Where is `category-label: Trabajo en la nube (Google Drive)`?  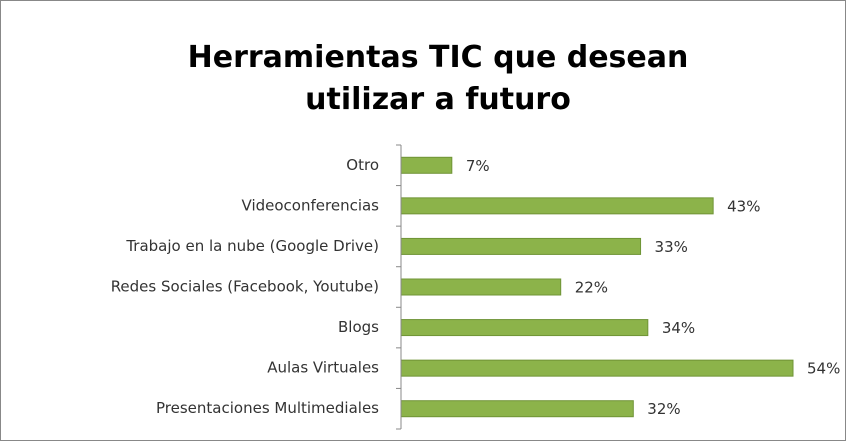
category-label: Trabajo en la nube (Google Drive) is located at coordinates (252, 246).